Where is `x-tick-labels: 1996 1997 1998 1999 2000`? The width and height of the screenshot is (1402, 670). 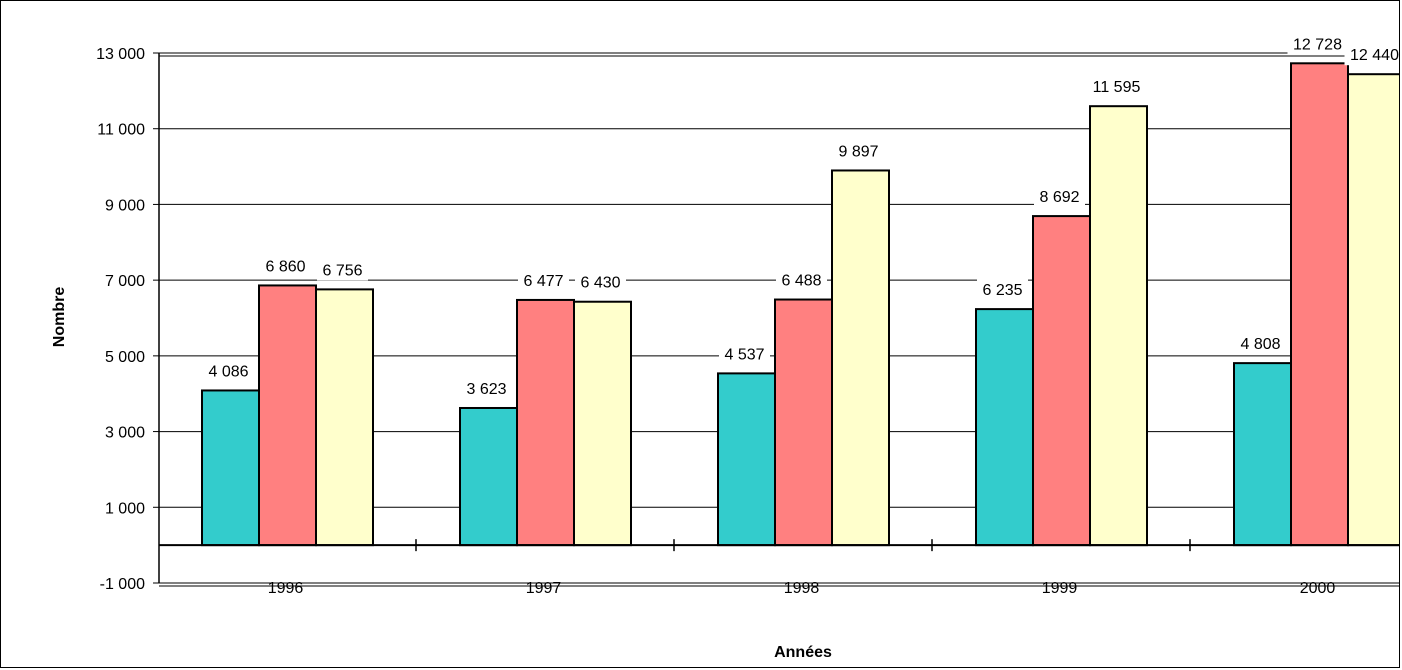
x-tick-labels: 1996 1997 1998 1999 2000 is located at coordinates (779, 588).